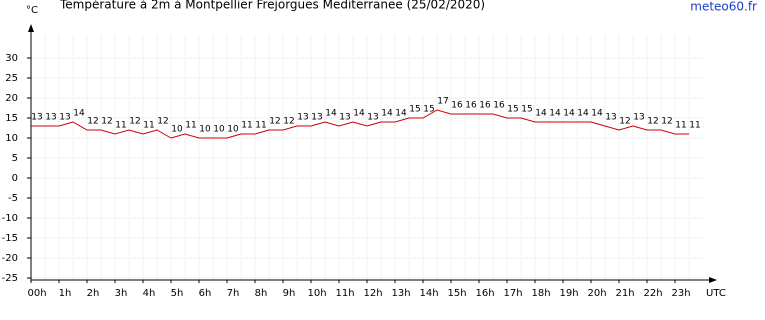 This screenshot has height=320, width=765. Describe the element at coordinates (428, 293) in the screenshot. I see `x-tick-label: 14h` at that location.